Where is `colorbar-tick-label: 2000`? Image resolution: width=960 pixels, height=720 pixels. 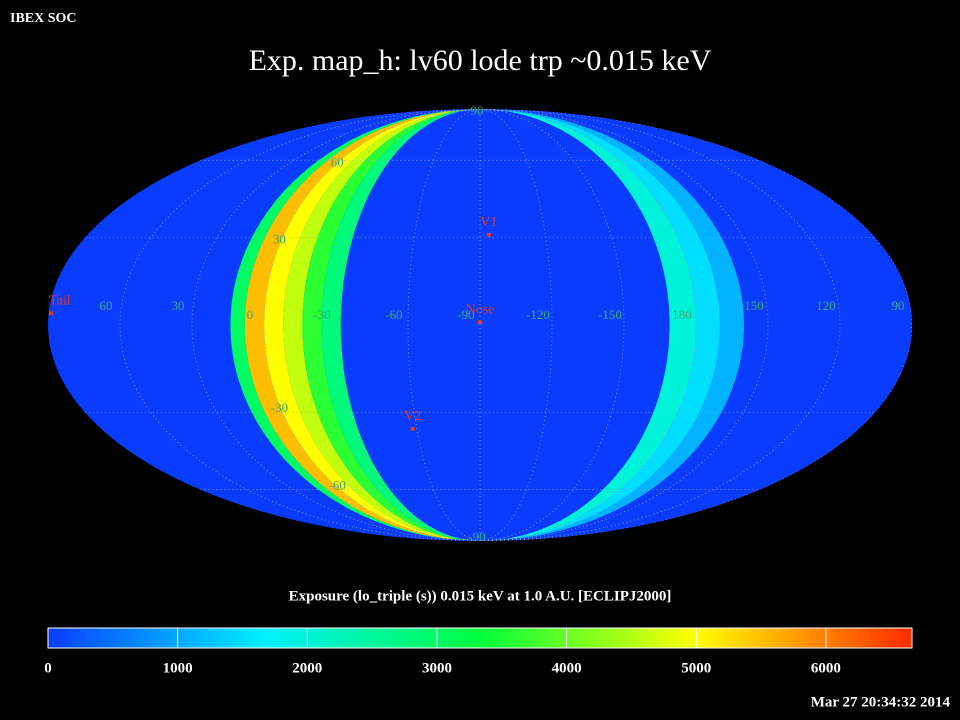 colorbar-tick-label: 2000 is located at coordinates (307, 668).